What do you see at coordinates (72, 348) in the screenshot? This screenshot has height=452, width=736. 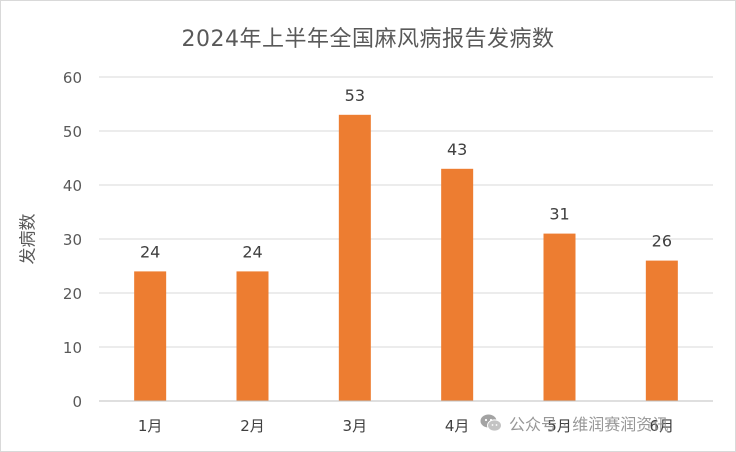 I see `y-tick-label: 10` at bounding box center [72, 348].